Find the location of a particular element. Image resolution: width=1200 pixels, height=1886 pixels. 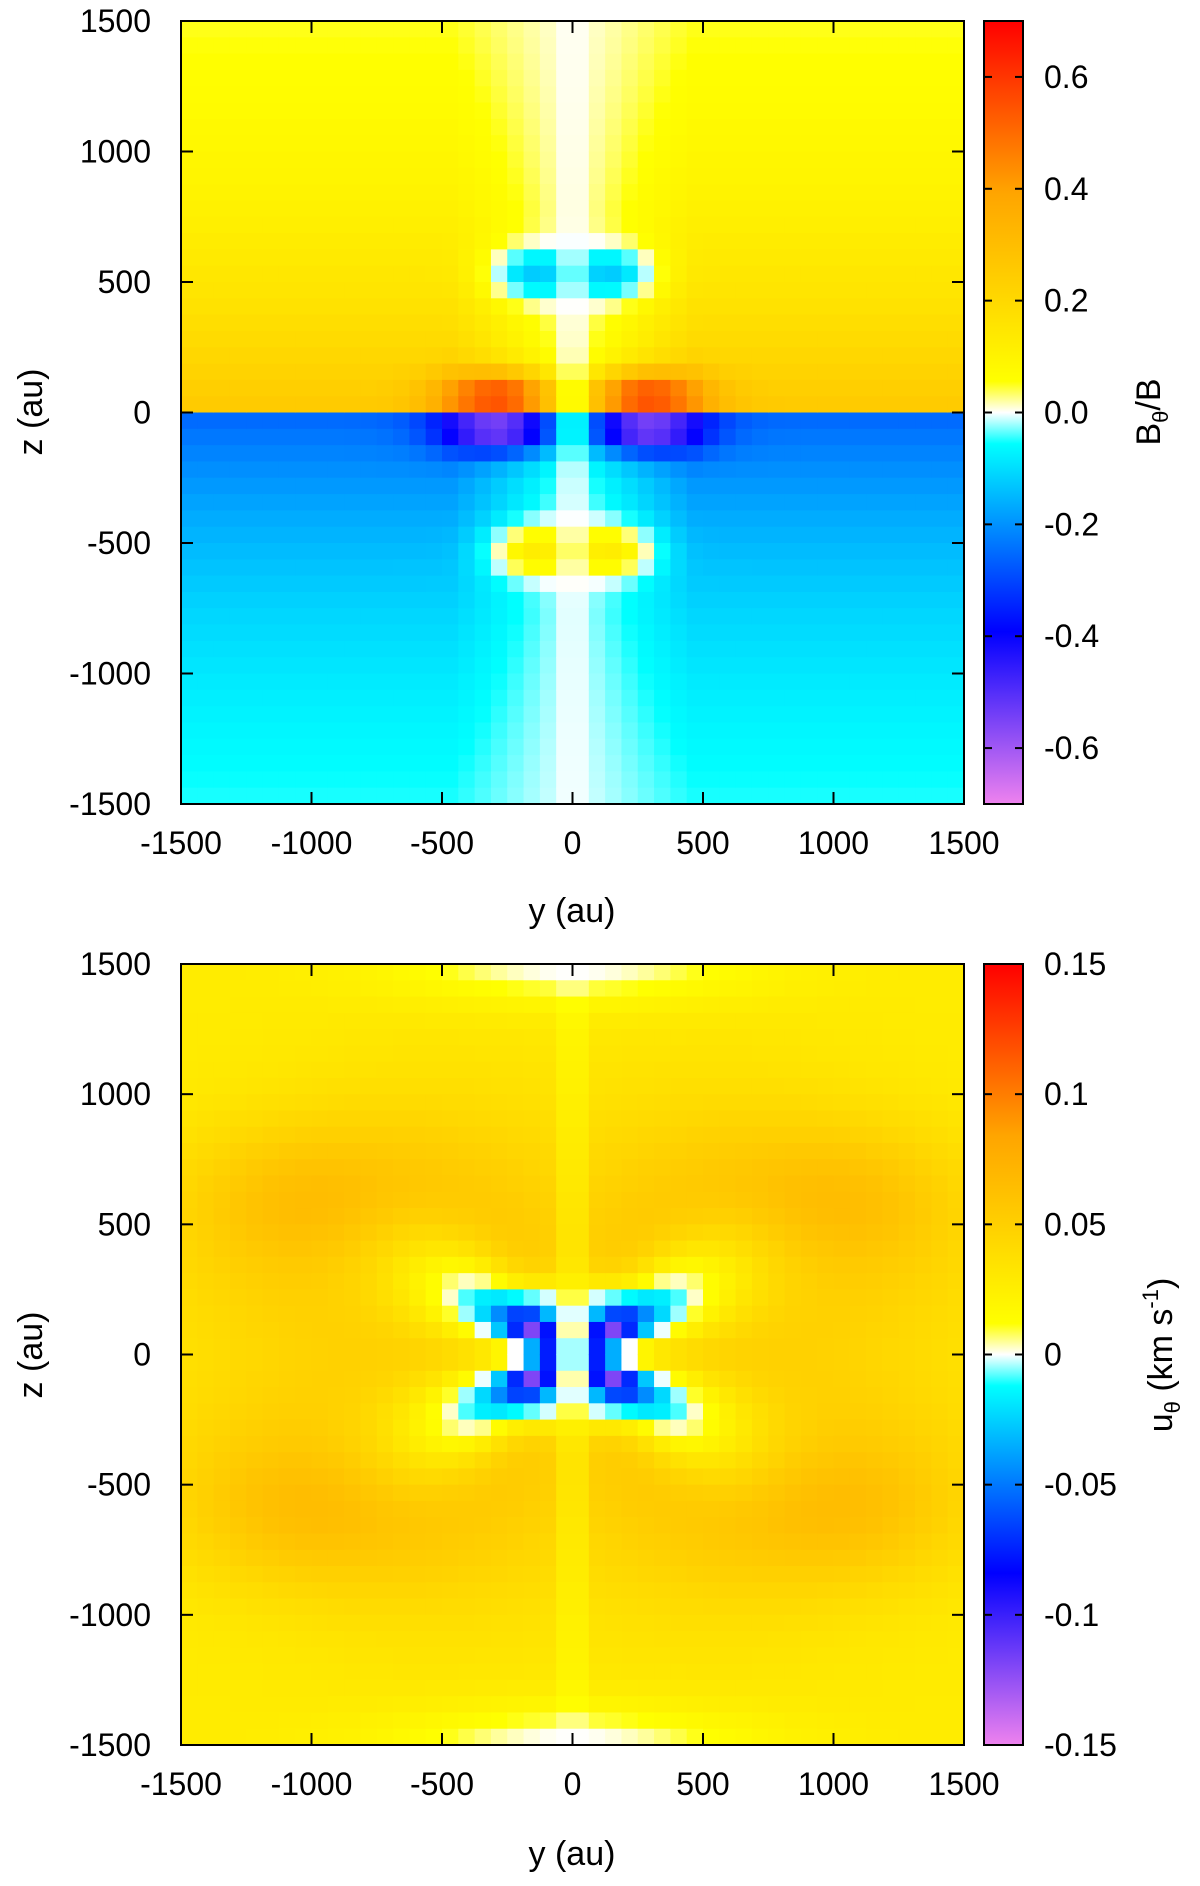

colorbar-tick-label: -0.15 is located at coordinates (1080, 1745).